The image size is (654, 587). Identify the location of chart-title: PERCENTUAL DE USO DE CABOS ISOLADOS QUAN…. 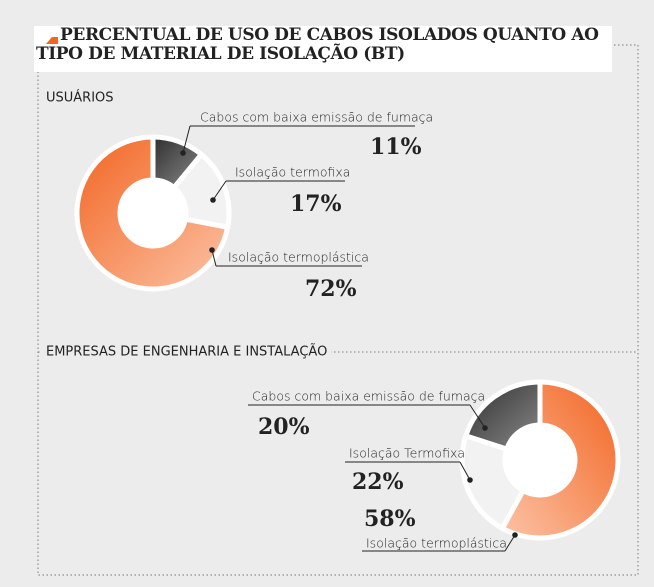
(317, 45).